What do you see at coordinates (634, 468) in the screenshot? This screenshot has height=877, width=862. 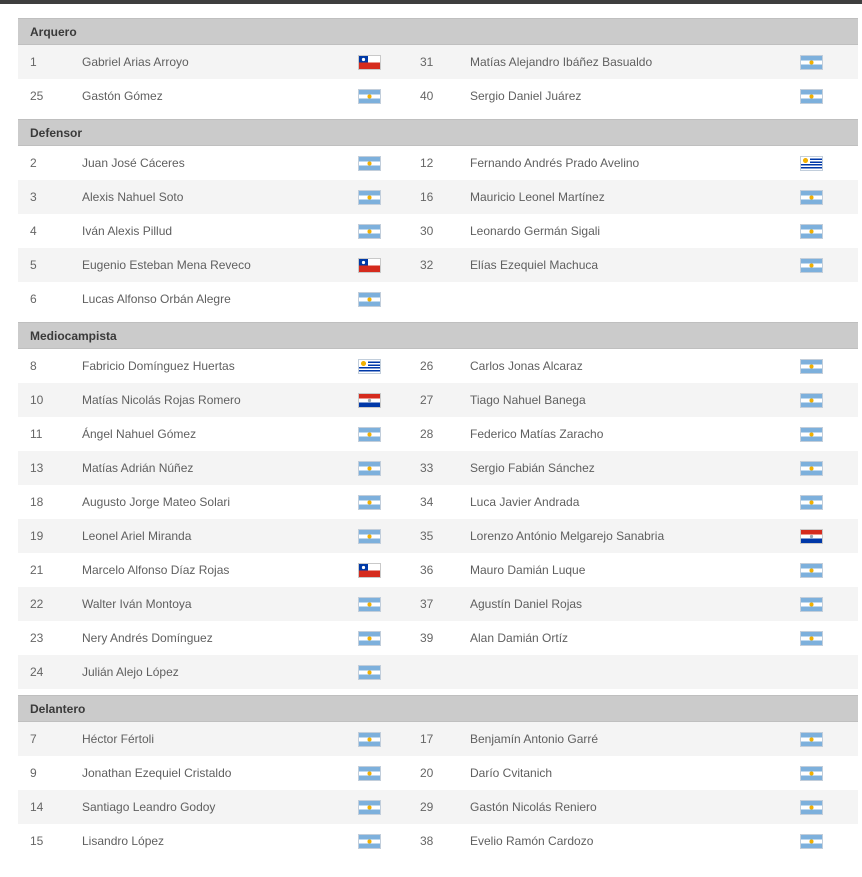 I see `player-cell-right: 33 Sergio Fabián Sánchez` at bounding box center [634, 468].